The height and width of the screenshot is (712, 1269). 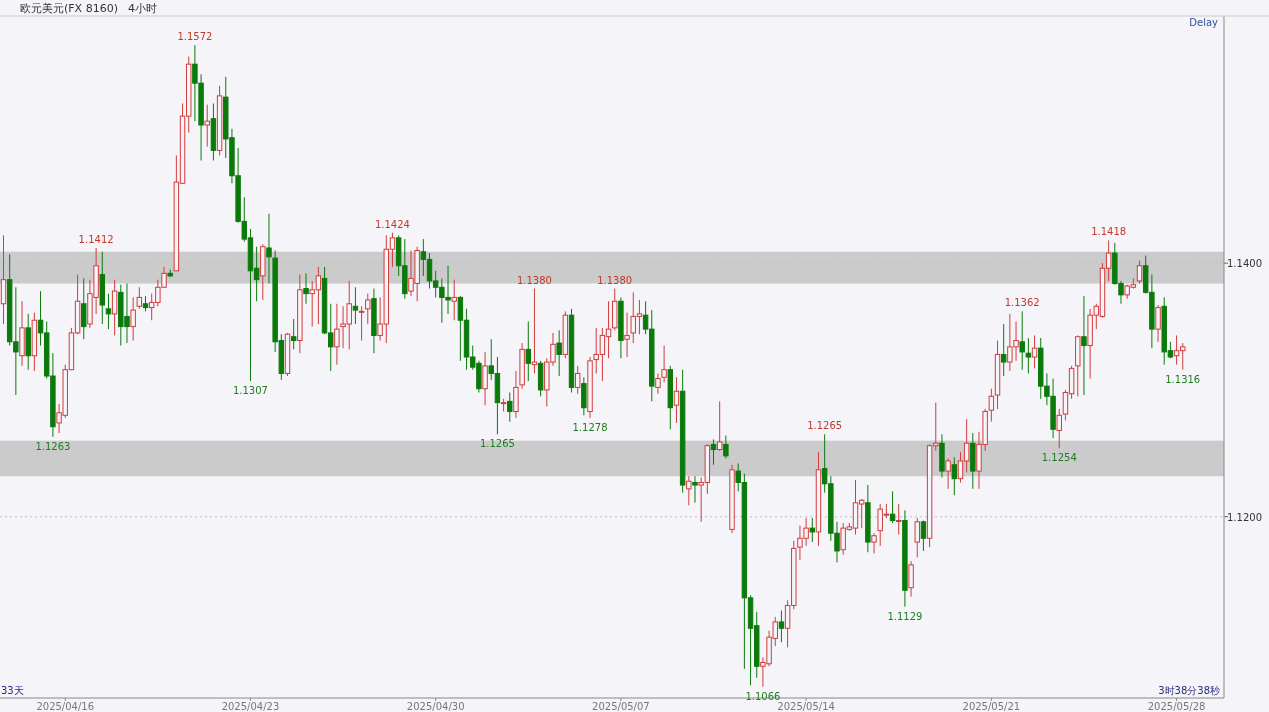 What do you see at coordinates (1183, 379) in the screenshot?
I see `annotation: 1.1316` at bounding box center [1183, 379].